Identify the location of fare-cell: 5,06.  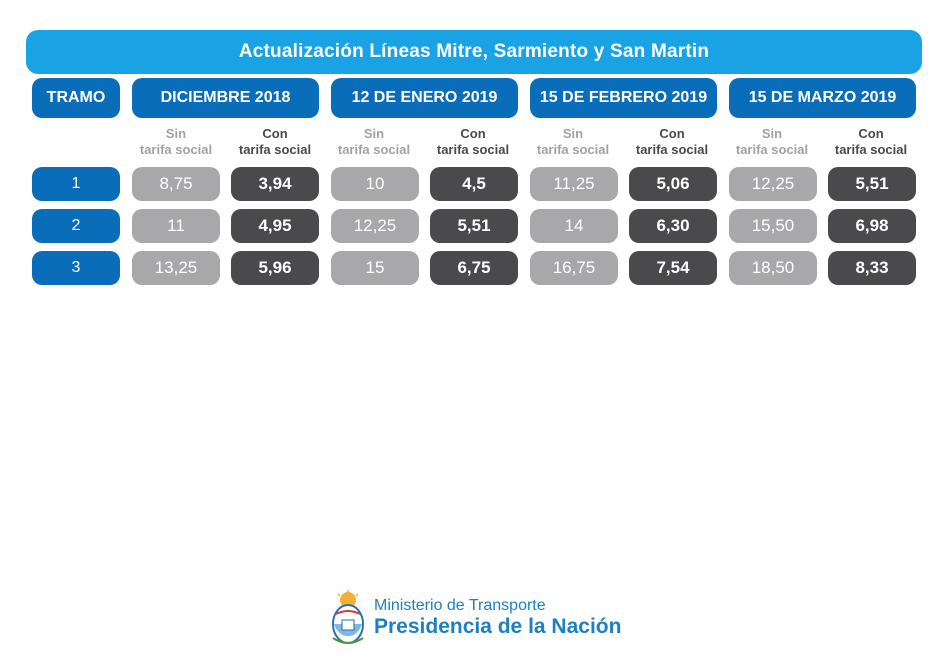
(673, 184).